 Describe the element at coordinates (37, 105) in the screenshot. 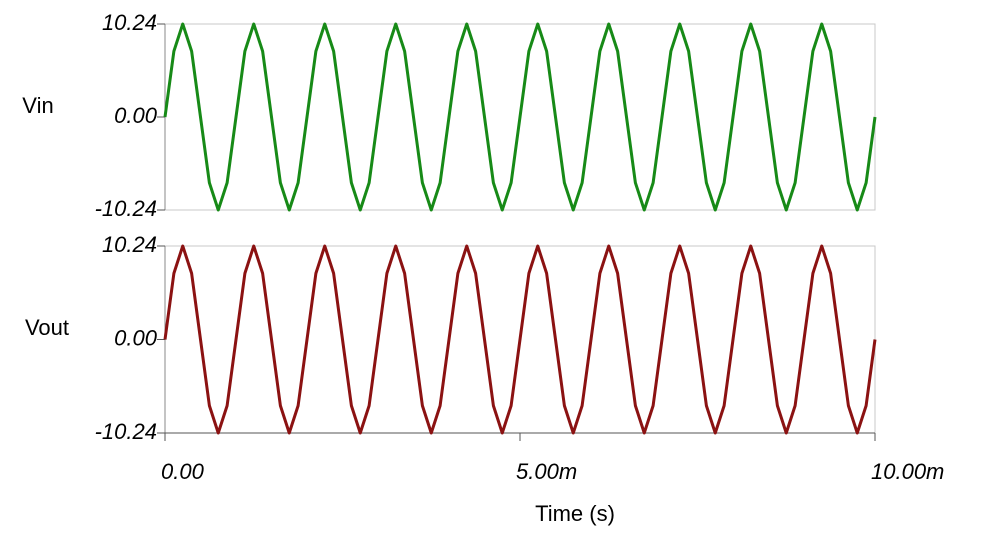

I see `series-label: Vin` at that location.